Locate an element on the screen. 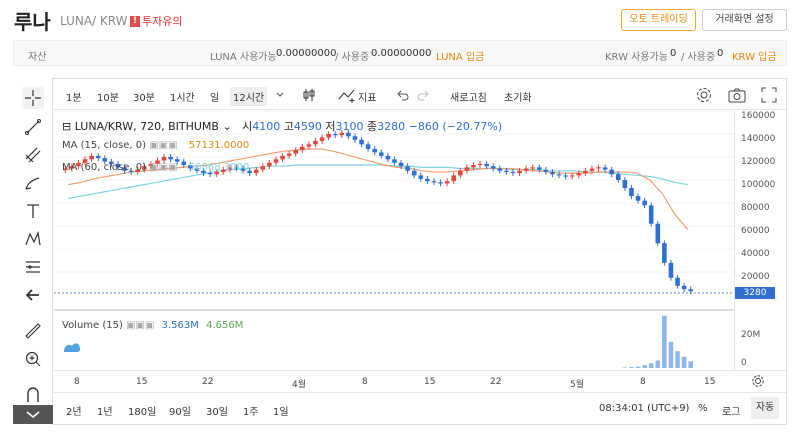  interval-30m: 30분 is located at coordinates (144, 98).